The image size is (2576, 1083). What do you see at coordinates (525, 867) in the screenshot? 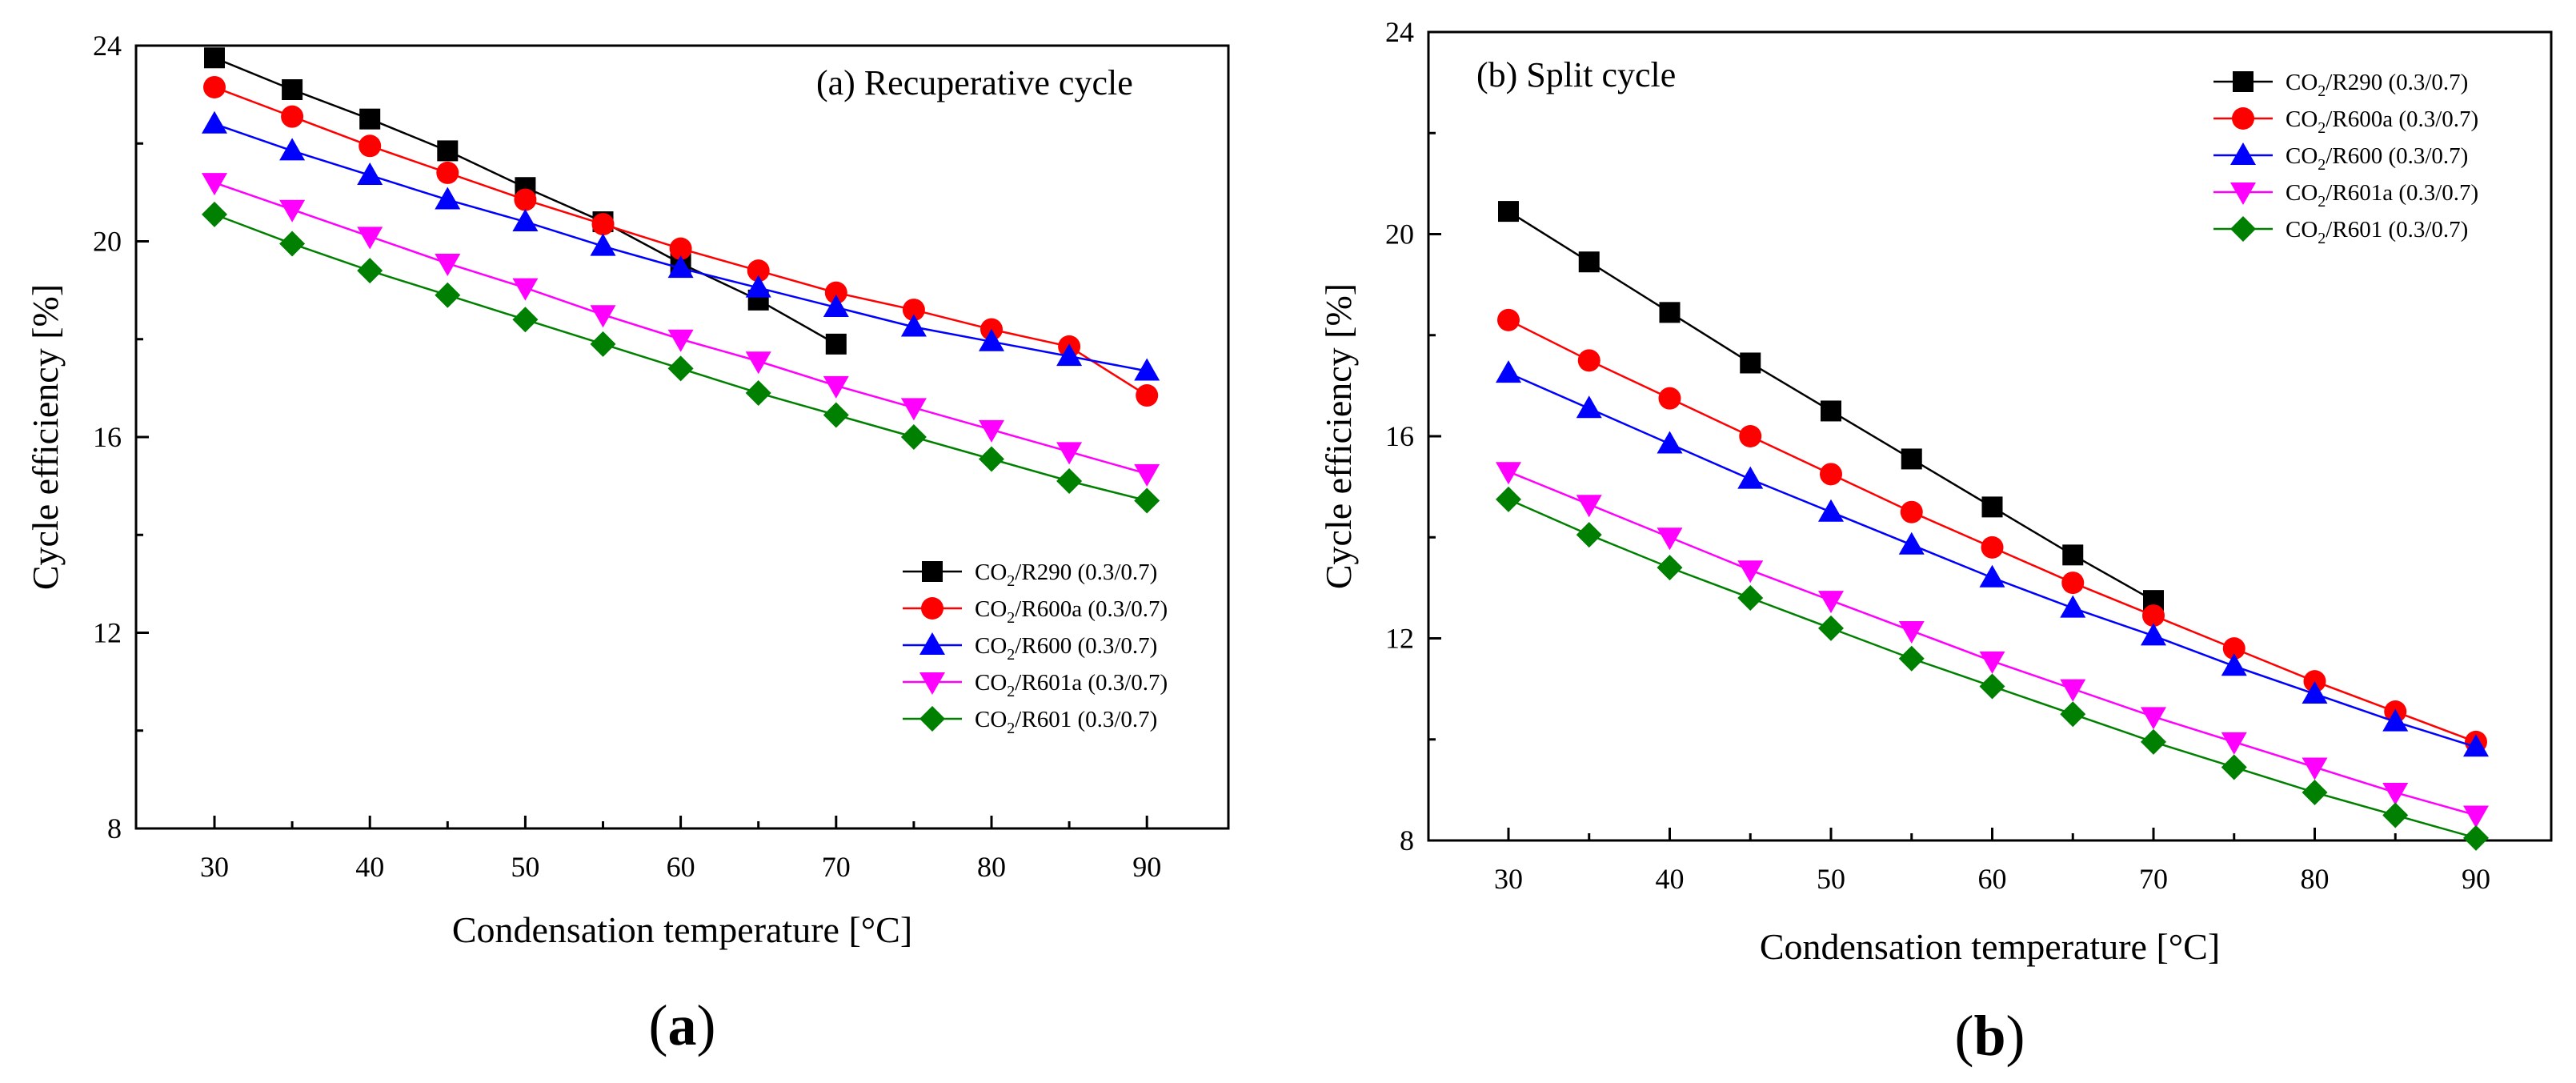
I see `x-tick-label: 50` at bounding box center [525, 867].